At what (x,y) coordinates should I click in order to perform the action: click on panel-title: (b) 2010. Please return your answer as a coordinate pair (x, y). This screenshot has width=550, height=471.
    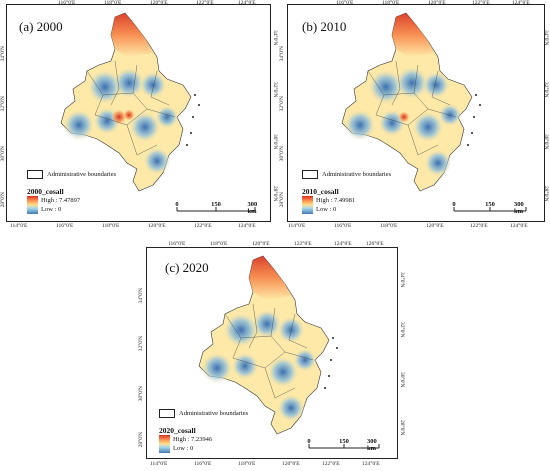
    Looking at the image, I should click on (324, 26).